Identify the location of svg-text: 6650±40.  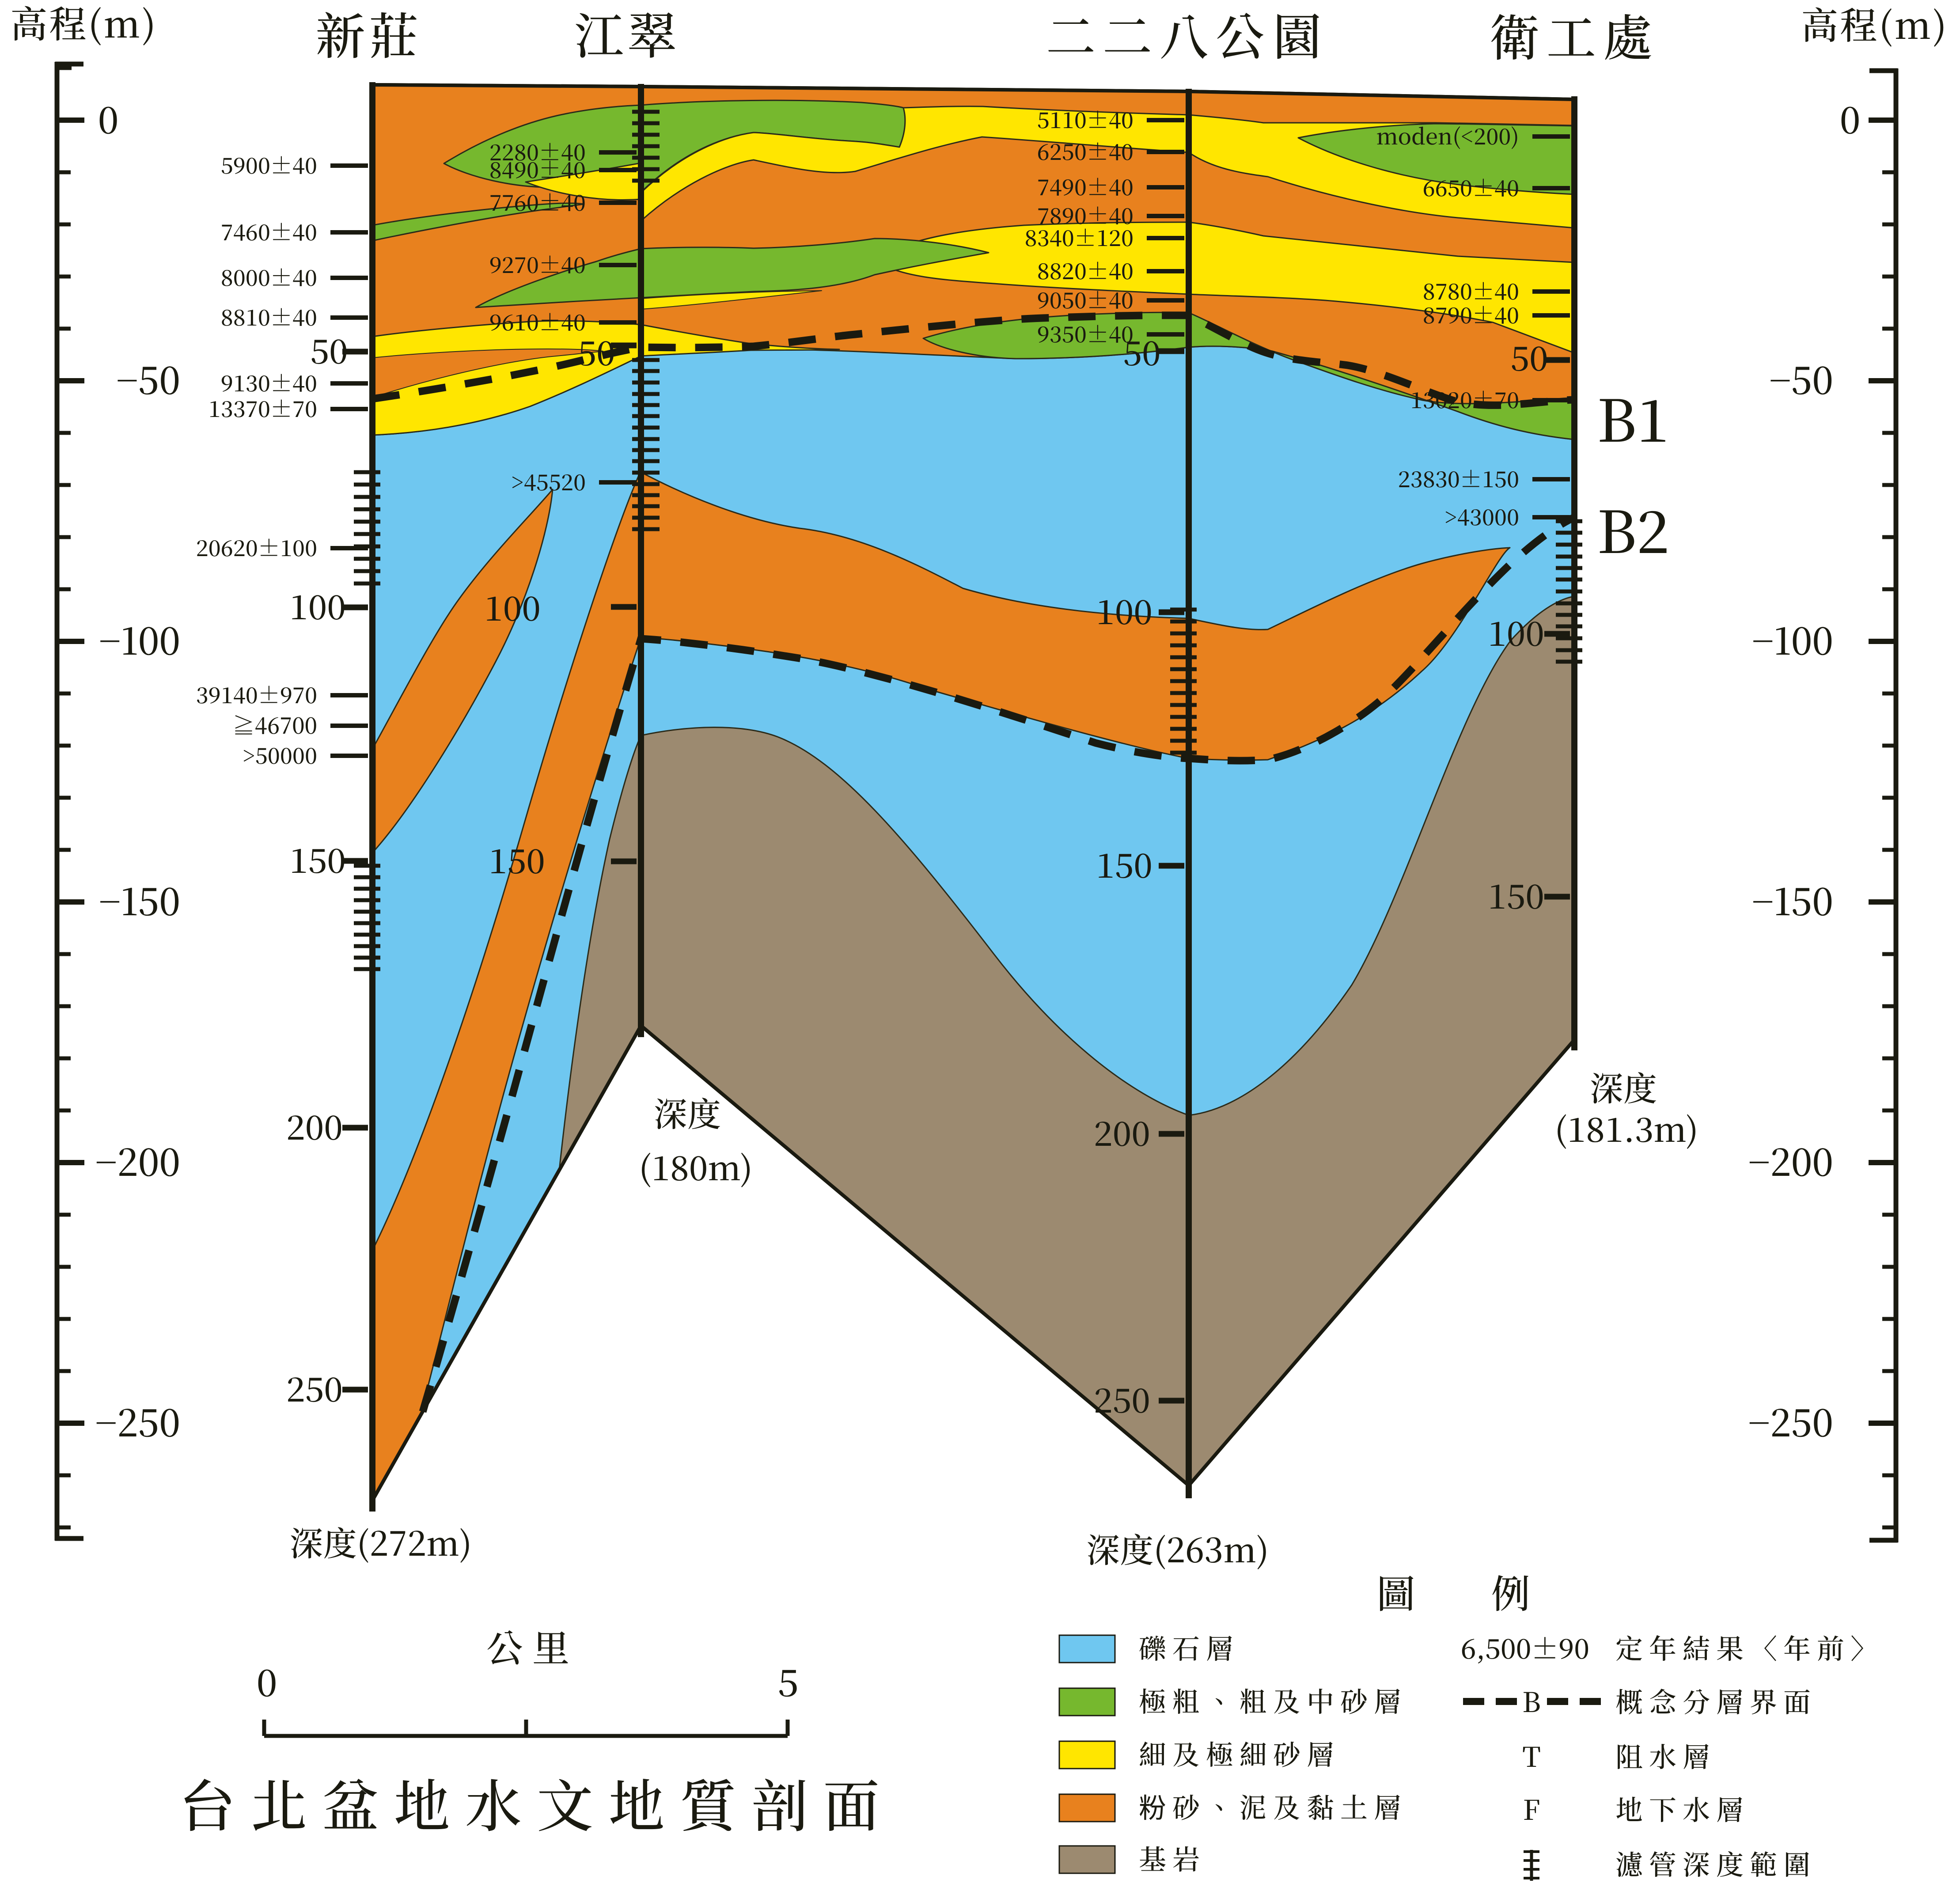
(1471, 187).